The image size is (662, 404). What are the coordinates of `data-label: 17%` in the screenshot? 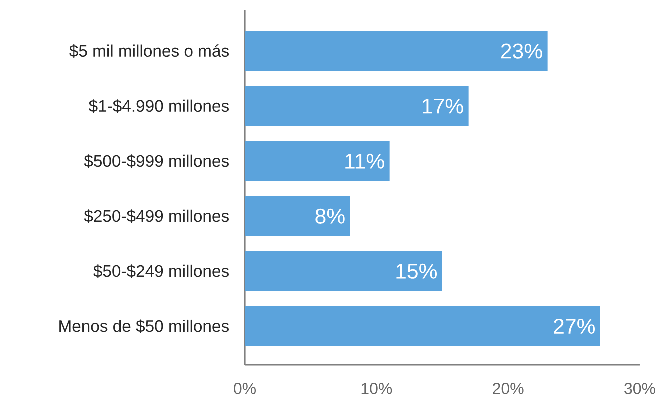 It's located at (443, 106).